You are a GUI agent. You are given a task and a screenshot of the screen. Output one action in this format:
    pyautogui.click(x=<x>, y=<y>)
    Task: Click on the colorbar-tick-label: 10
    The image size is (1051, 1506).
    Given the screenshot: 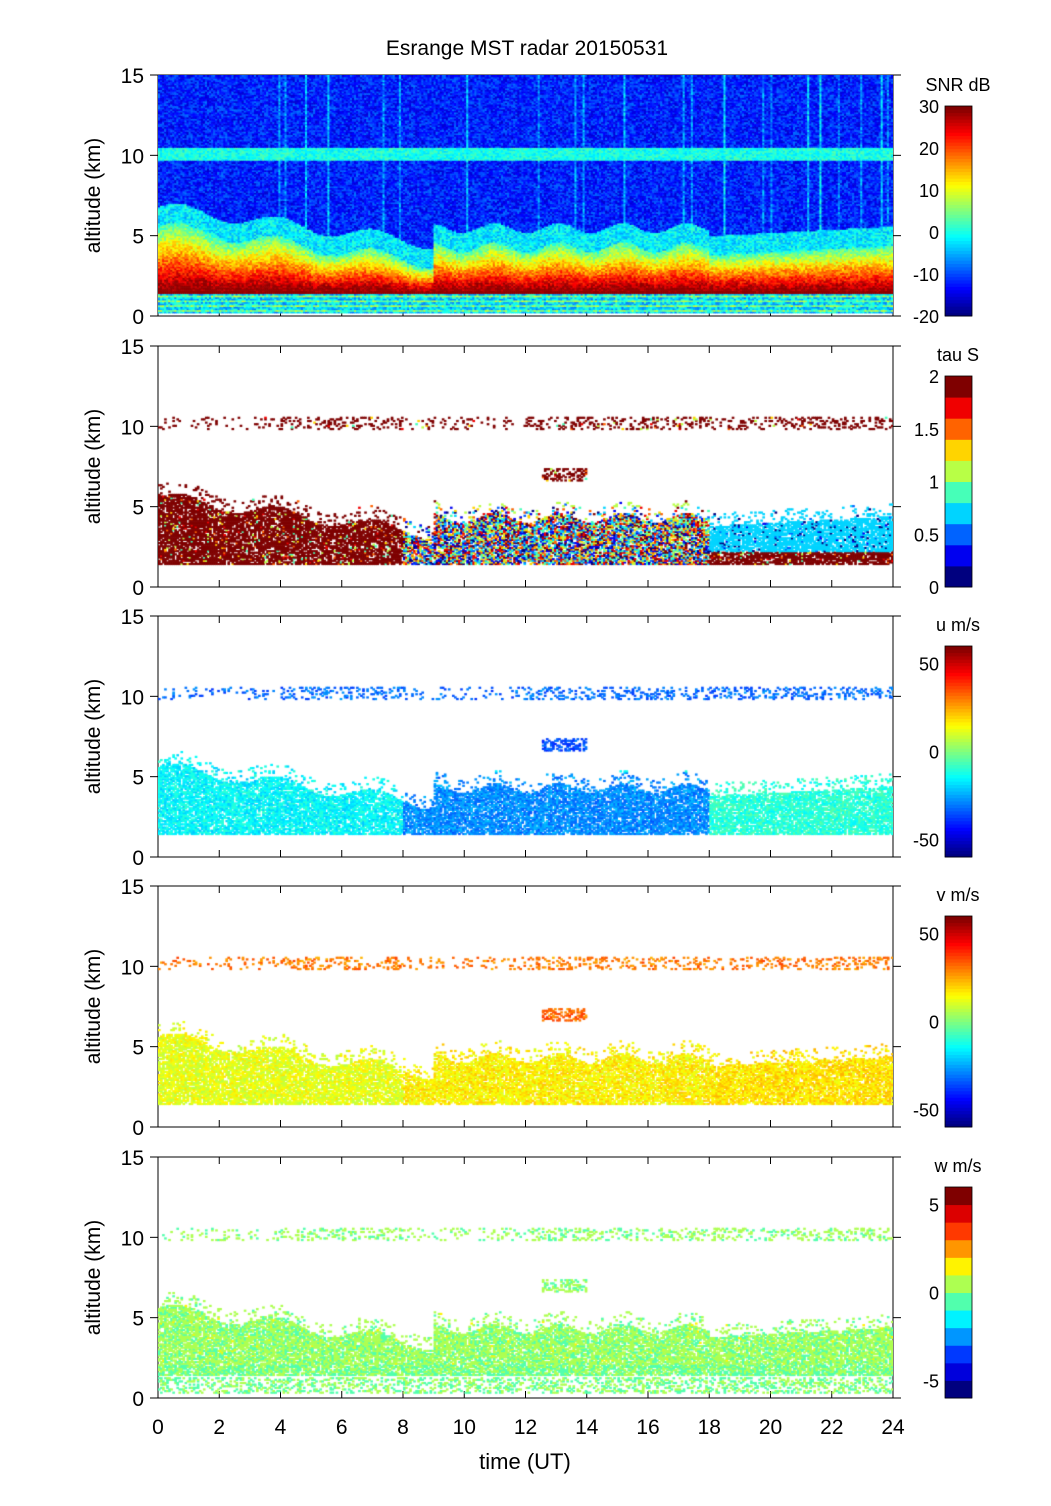 What is the action you would take?
    pyautogui.click(x=929, y=191)
    